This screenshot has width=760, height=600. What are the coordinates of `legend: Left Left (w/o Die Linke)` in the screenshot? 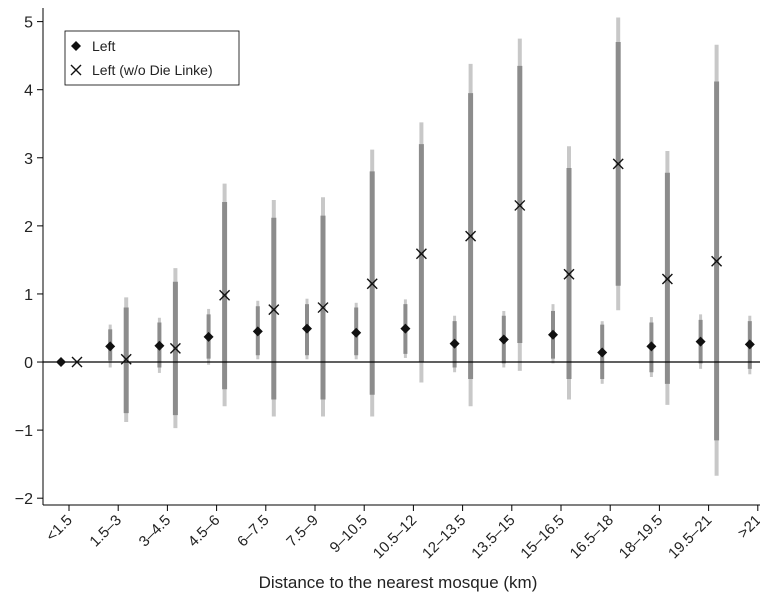 It's located at (152, 58).